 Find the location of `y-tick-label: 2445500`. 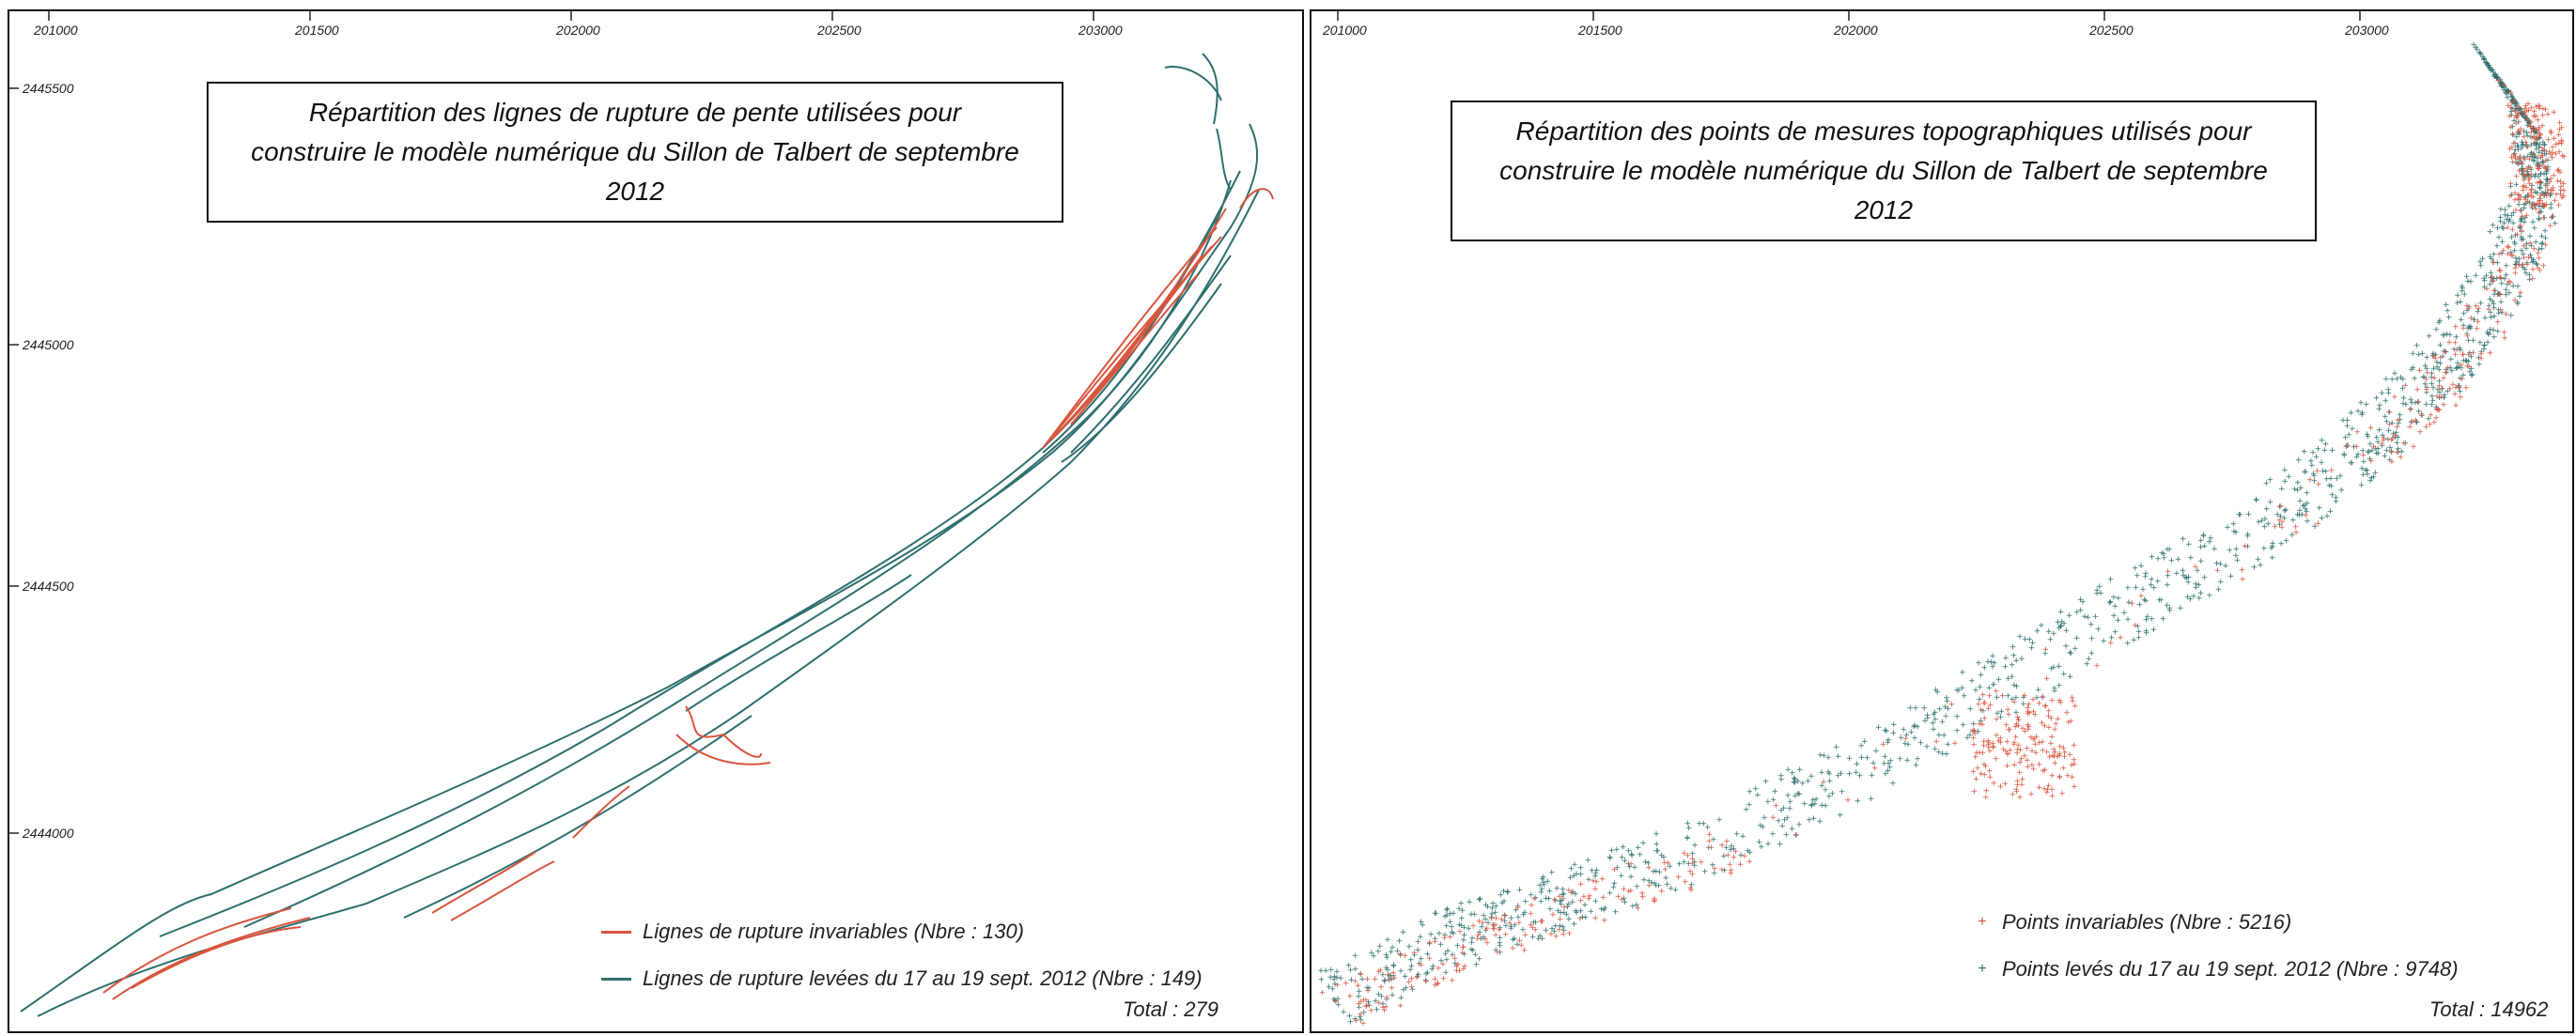

y-tick-label: 2445500 is located at coordinates (49, 88).